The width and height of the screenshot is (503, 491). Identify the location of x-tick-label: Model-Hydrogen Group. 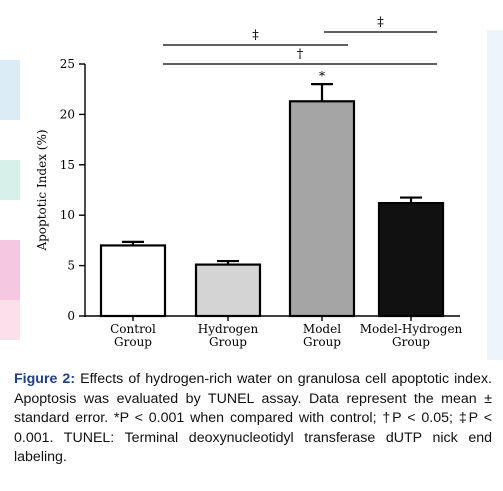
(411, 335).